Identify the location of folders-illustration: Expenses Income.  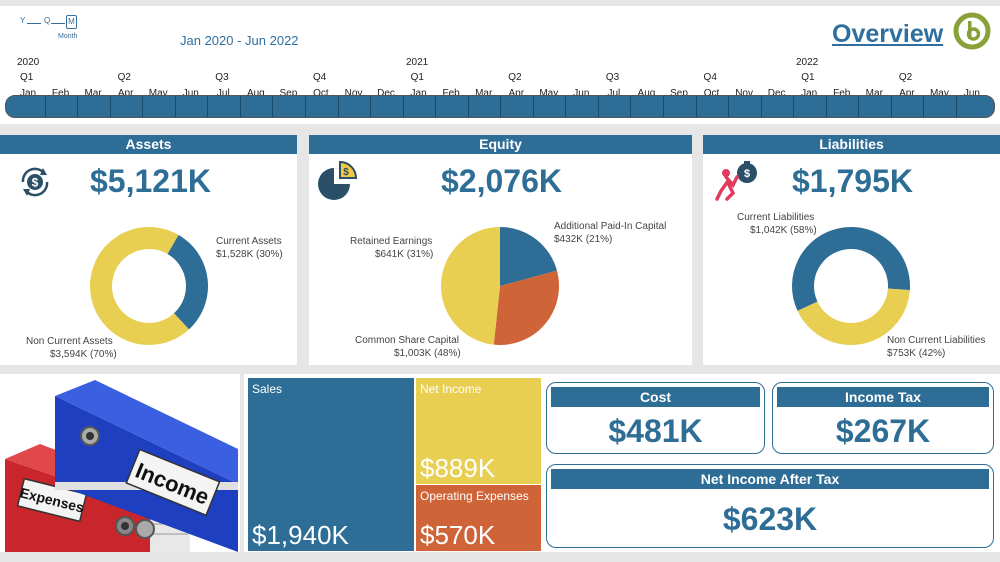
(121, 466).